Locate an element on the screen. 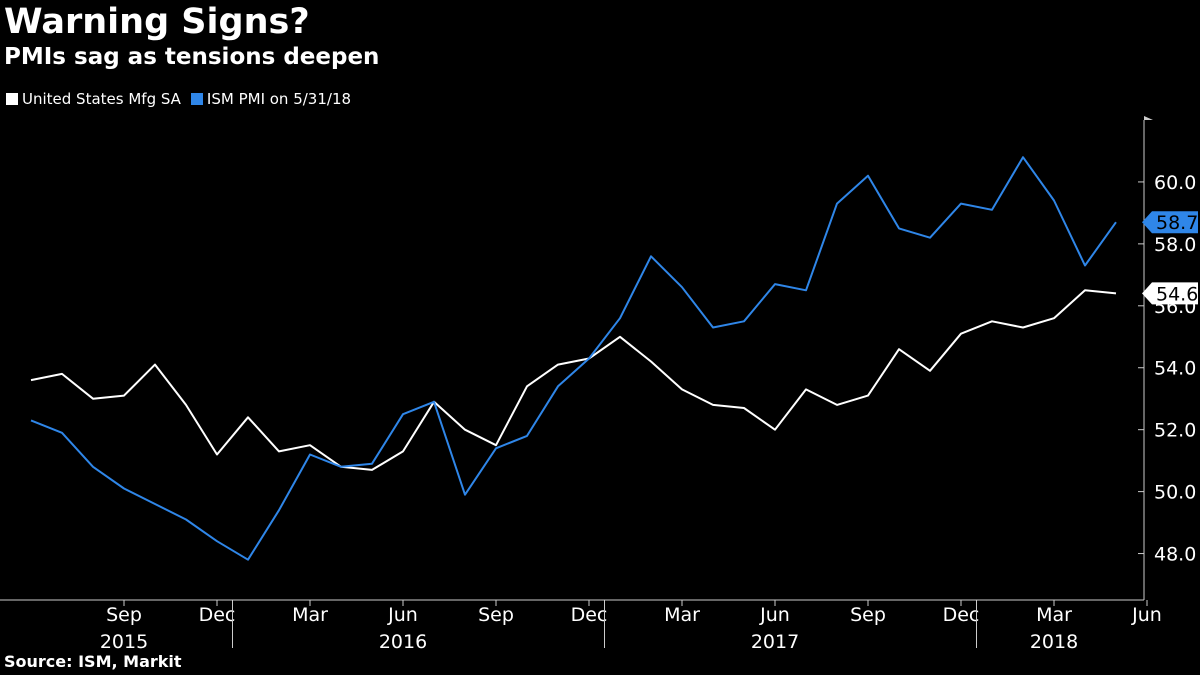 This screenshot has width=1200, height=675. y-tick-label: 58.0 is located at coordinates (1175, 245).